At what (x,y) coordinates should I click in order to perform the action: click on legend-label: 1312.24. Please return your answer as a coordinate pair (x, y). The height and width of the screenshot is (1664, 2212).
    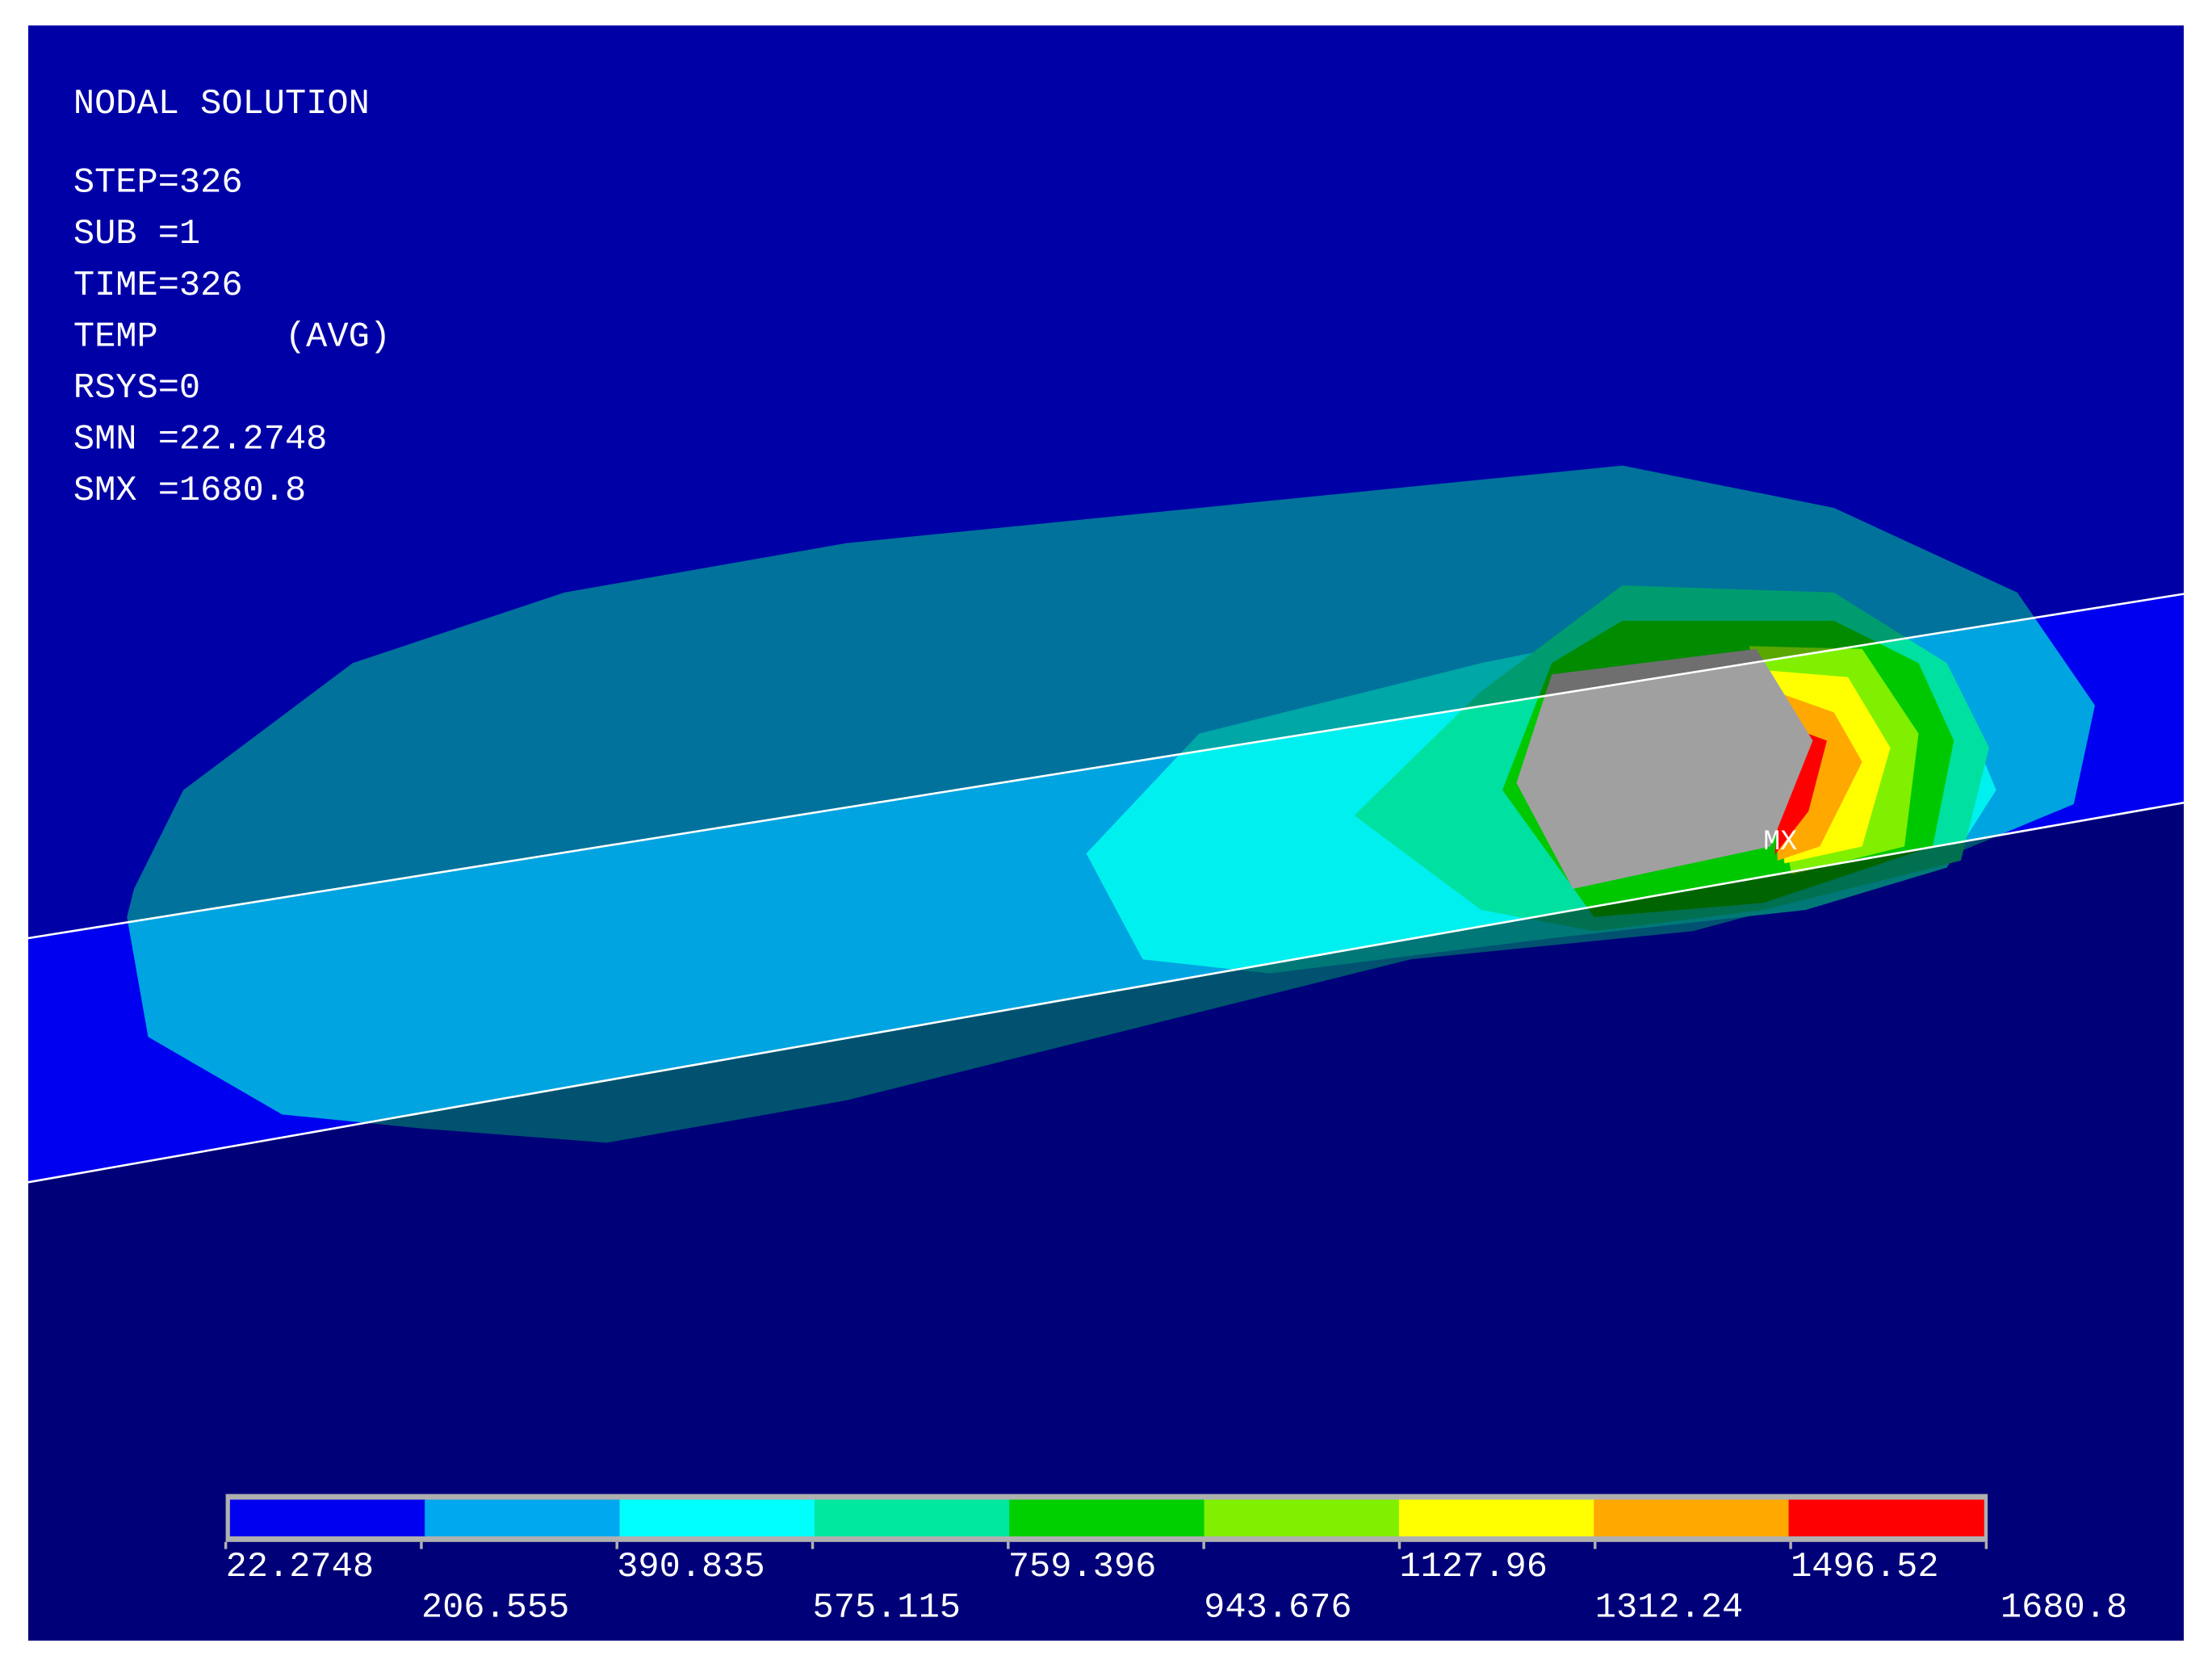
    Looking at the image, I should click on (1669, 1608).